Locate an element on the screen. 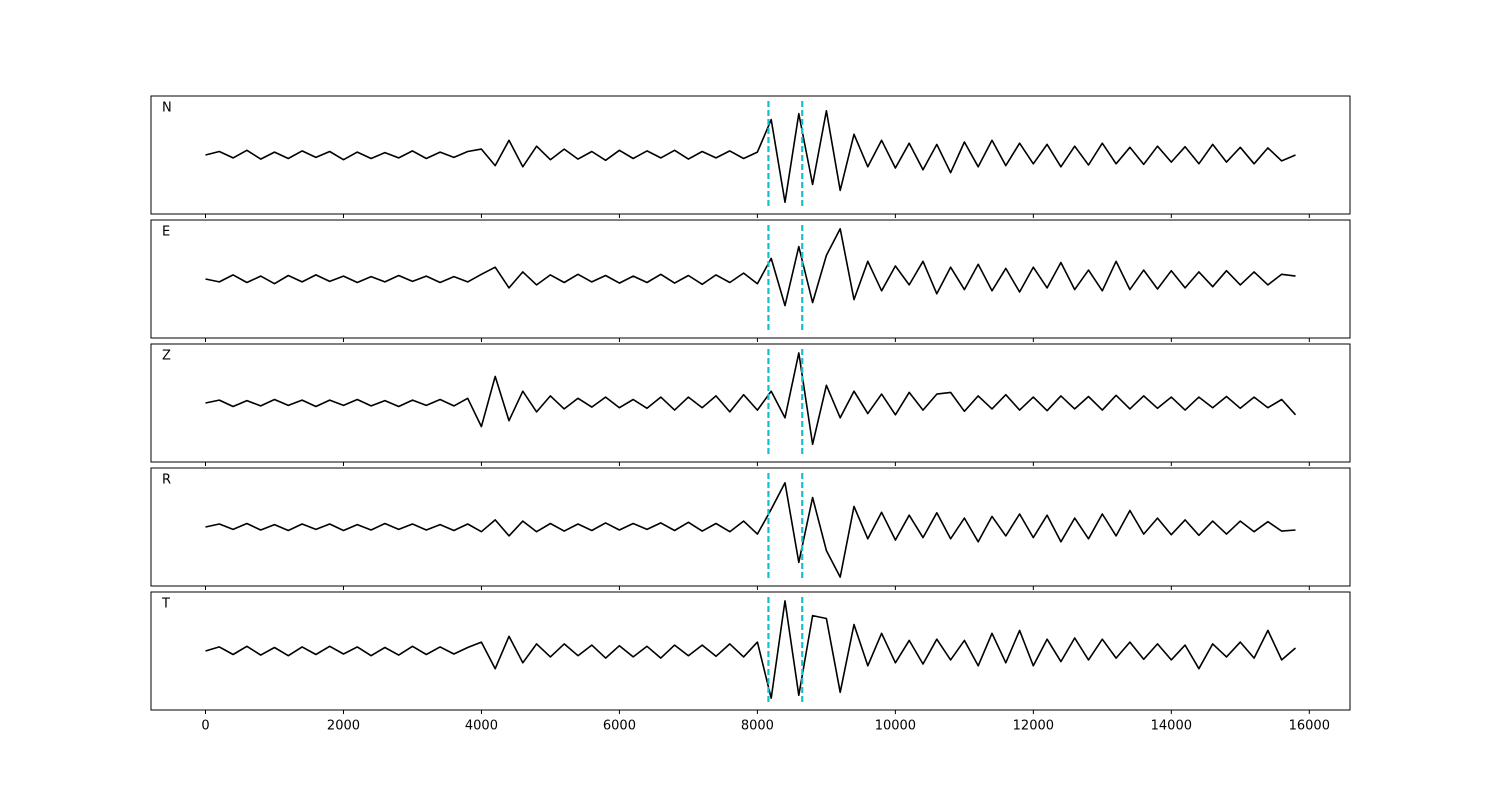  x-tick-label: 16000 is located at coordinates (1309, 726).